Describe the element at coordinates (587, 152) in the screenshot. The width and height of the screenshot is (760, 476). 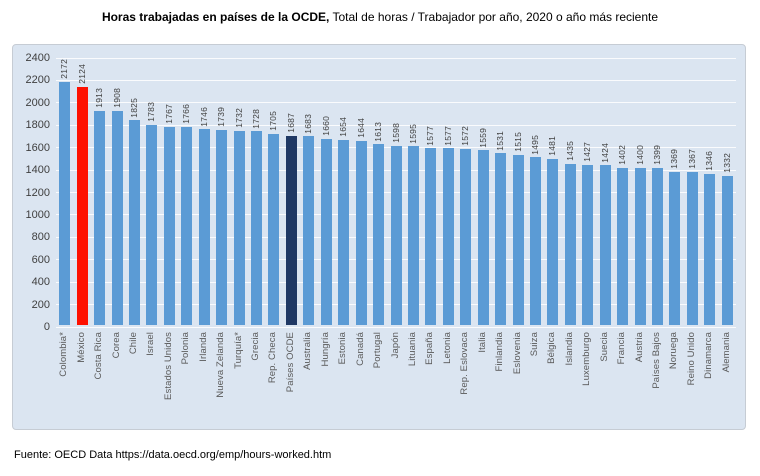
I see `bar-value-label: 1427` at that location.